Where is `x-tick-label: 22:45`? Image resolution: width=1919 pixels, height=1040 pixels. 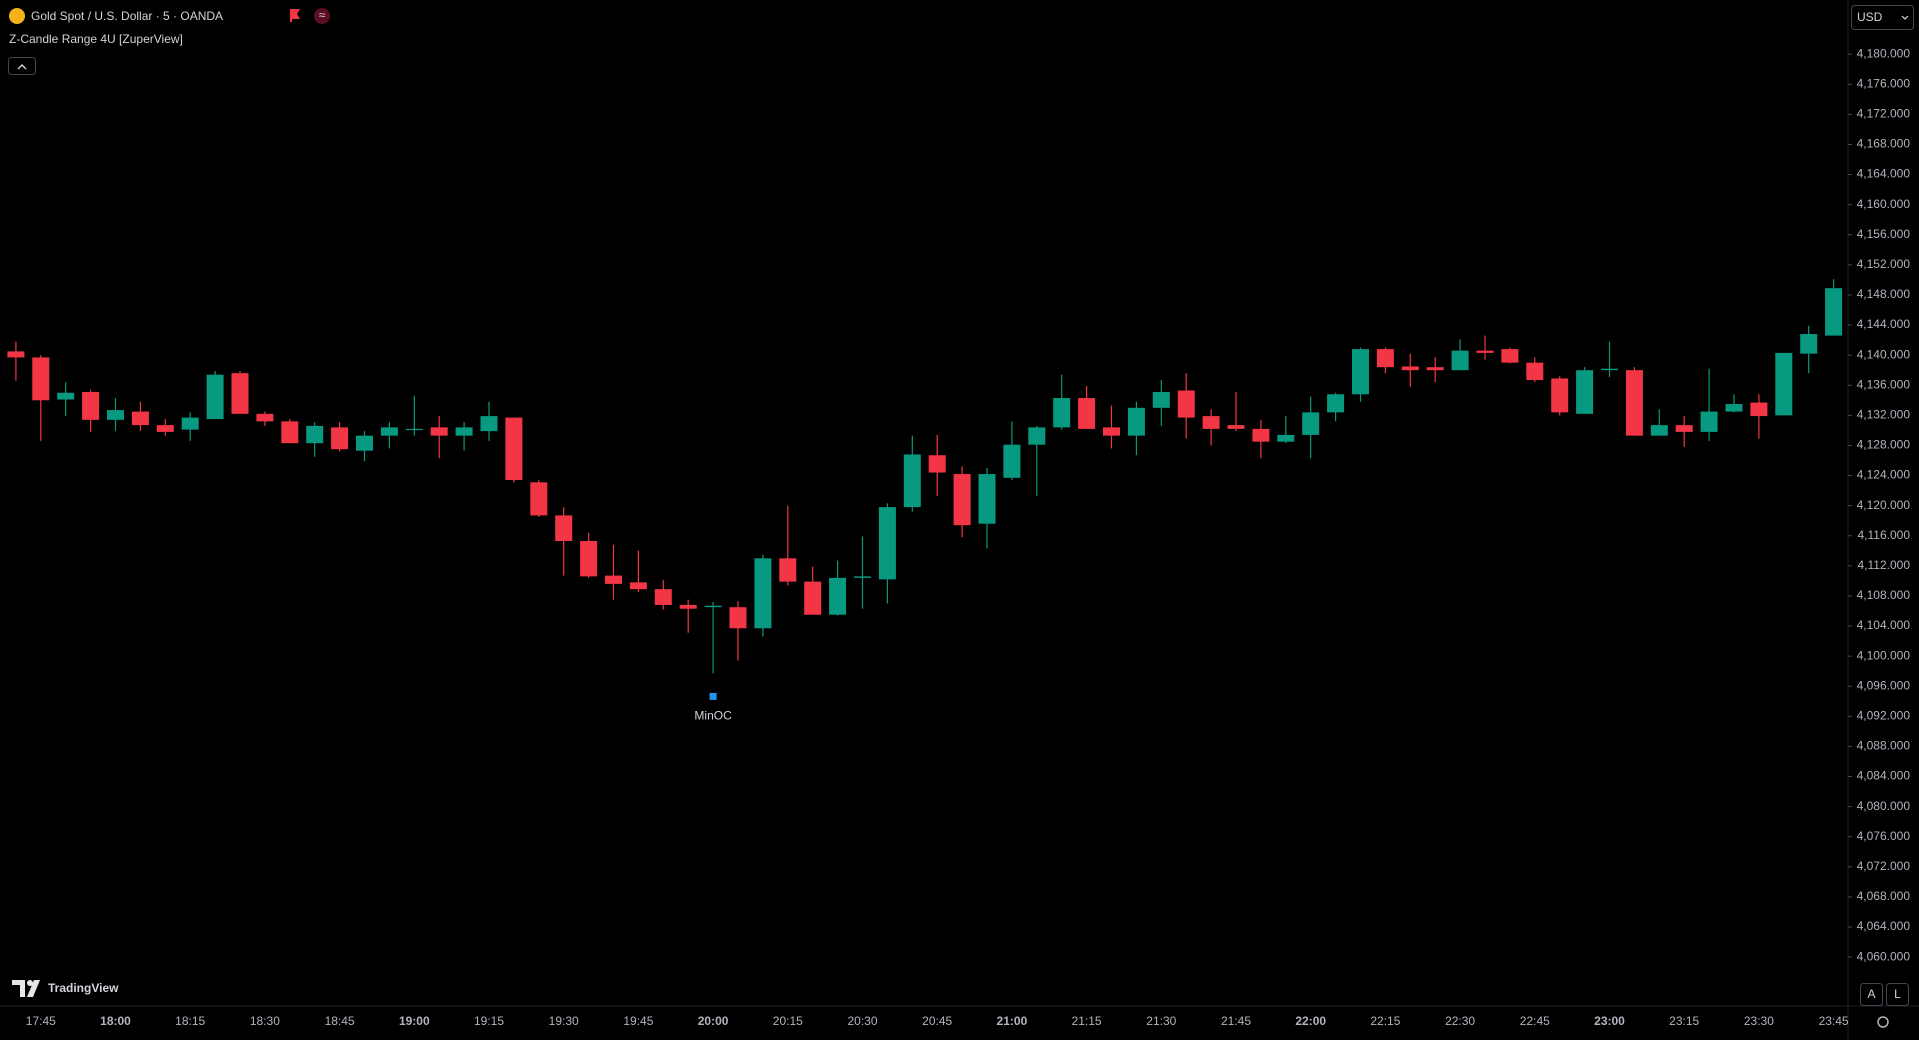 x-tick-label: 22:45 is located at coordinates (1535, 1021).